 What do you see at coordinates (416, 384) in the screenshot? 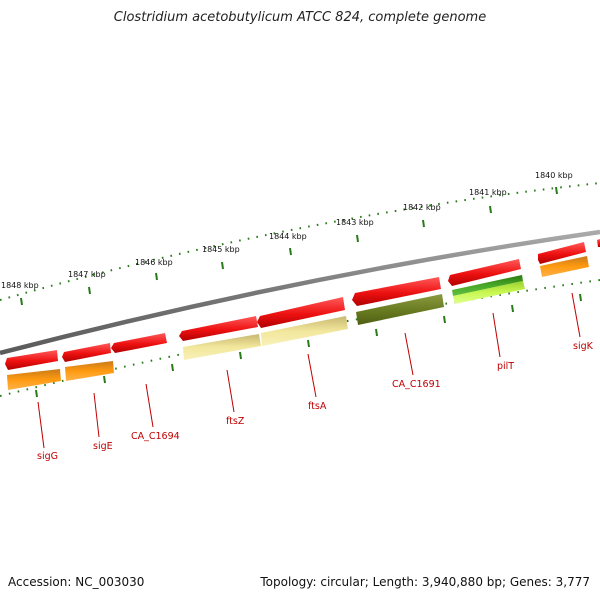
I see `gene-label-CA_C1691: CA_C1691` at bounding box center [416, 384].